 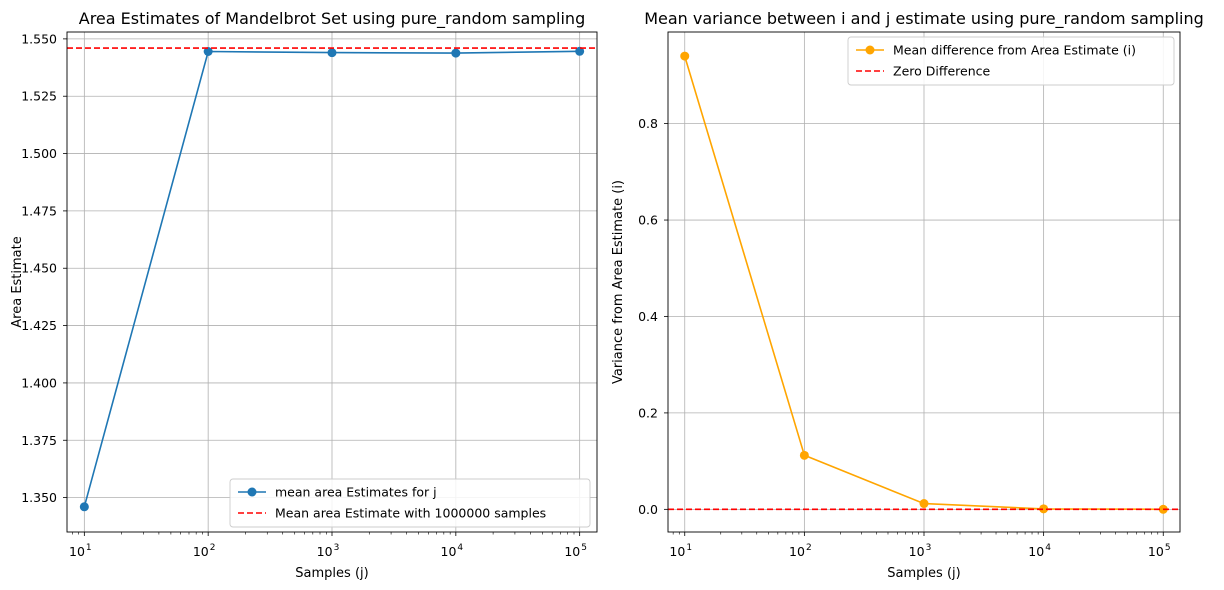 What do you see at coordinates (618, 282) in the screenshot?
I see `y-axis-label: Variance from Area Estimate (i)` at bounding box center [618, 282].